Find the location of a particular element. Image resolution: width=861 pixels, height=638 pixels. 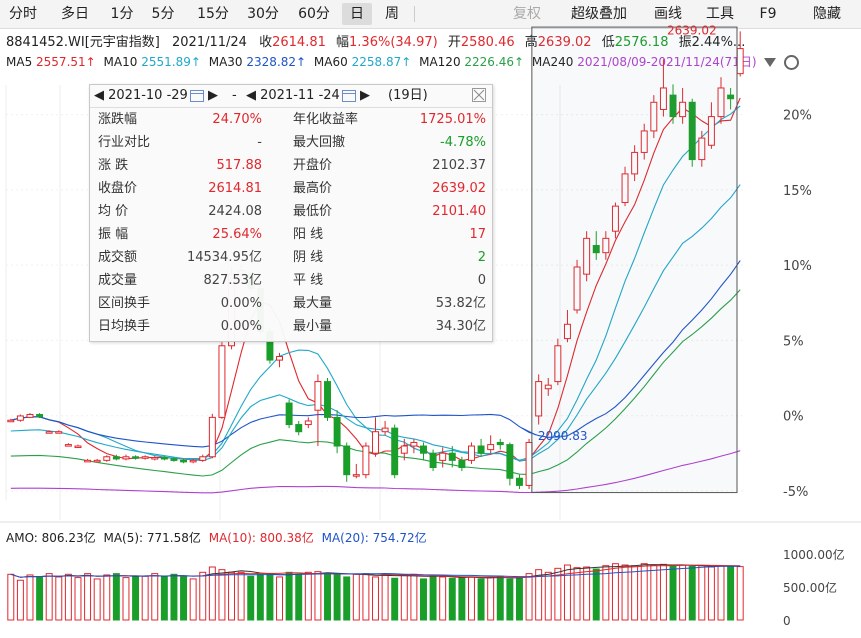

period-tab-intraday: 分时 is located at coordinates (23, 14).